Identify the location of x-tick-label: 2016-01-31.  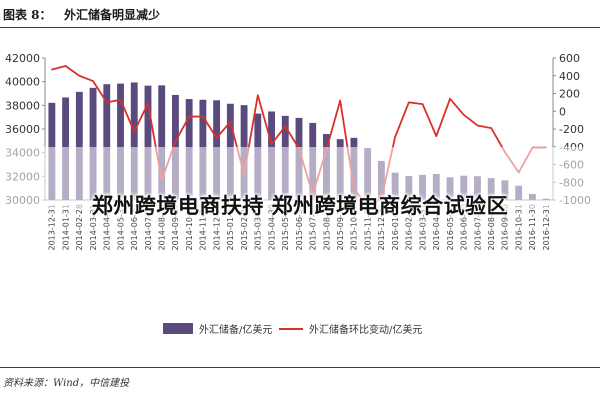
(395, 227).